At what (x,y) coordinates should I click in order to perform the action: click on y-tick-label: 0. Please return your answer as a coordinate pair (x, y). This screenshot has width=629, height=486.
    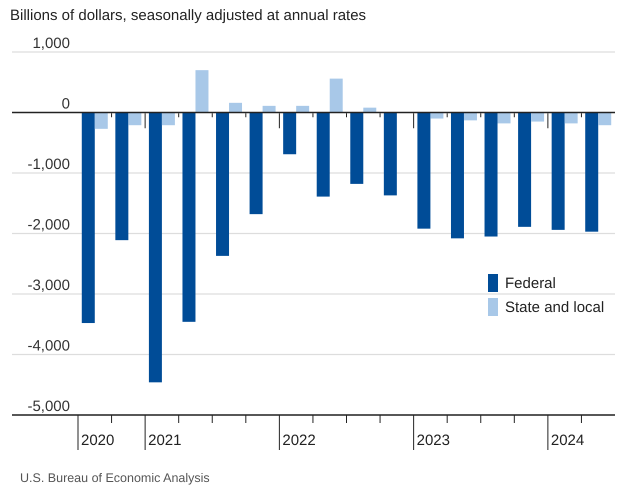
    Looking at the image, I should click on (66, 104).